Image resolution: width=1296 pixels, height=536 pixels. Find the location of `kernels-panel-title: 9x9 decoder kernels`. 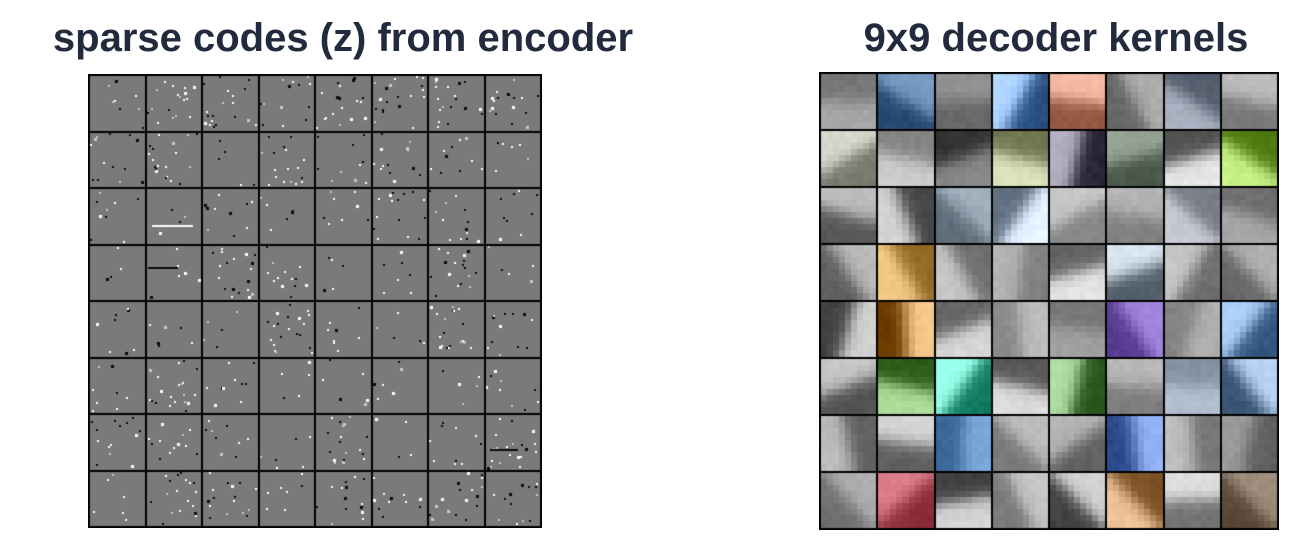

kernels-panel-title: 9x9 decoder kernels is located at coordinates (1056, 38).